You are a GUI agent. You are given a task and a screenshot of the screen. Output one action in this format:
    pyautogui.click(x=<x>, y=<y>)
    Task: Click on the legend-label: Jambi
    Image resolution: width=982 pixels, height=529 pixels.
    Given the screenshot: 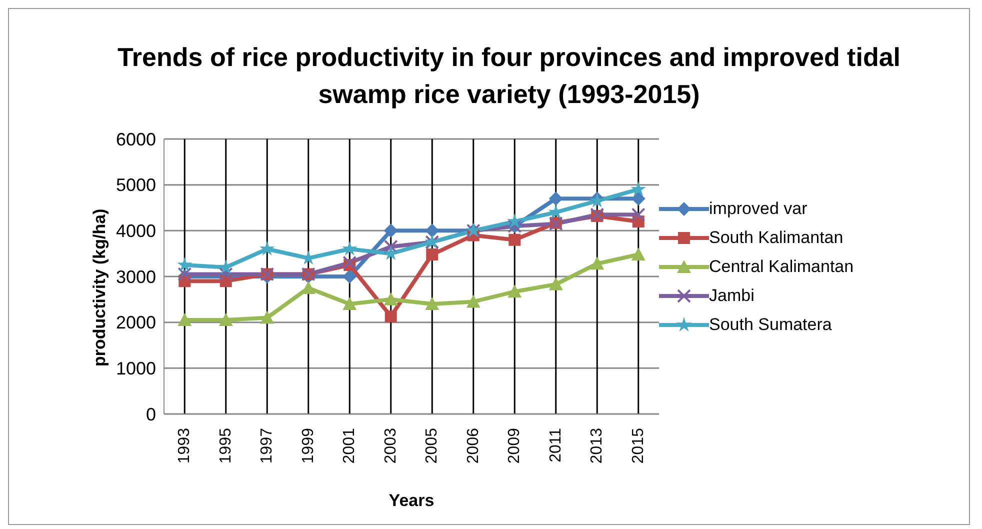 What is the action you would take?
    pyautogui.click(x=731, y=296)
    